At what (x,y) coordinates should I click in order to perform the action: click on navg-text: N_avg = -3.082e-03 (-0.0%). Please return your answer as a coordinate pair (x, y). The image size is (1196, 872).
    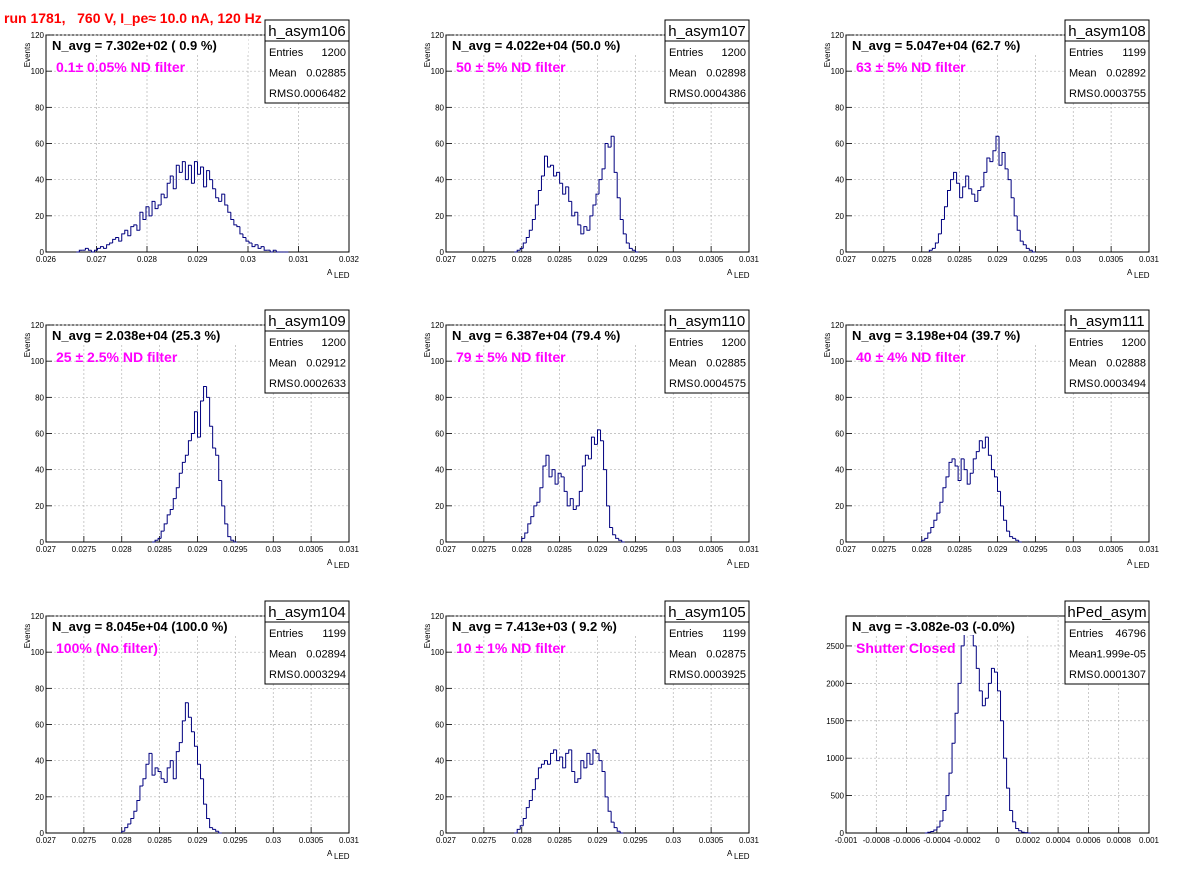
    Looking at the image, I should click on (933, 626).